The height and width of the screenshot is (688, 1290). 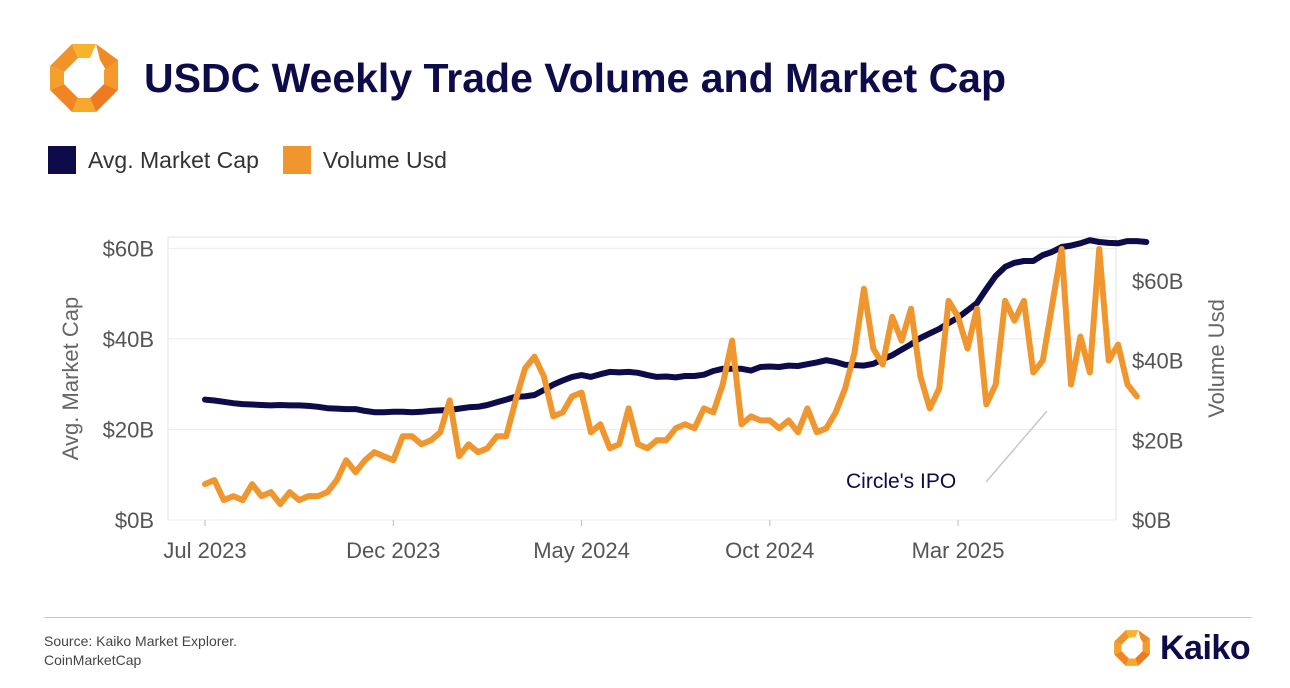 I want to click on x-tick-label: Jul 2023, so click(x=204, y=550).